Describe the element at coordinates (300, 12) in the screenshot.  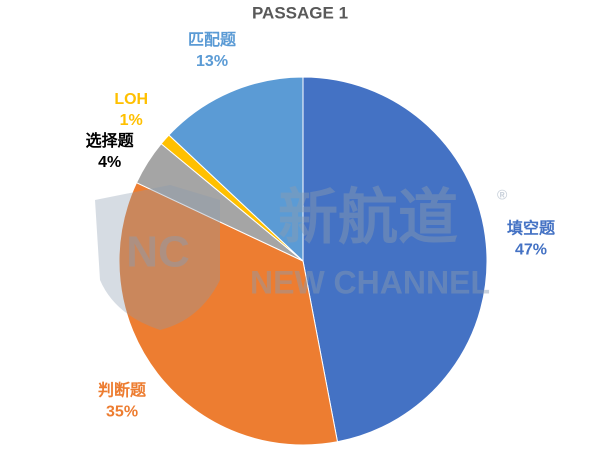
I see `chart-title: PASSAGE 1` at that location.